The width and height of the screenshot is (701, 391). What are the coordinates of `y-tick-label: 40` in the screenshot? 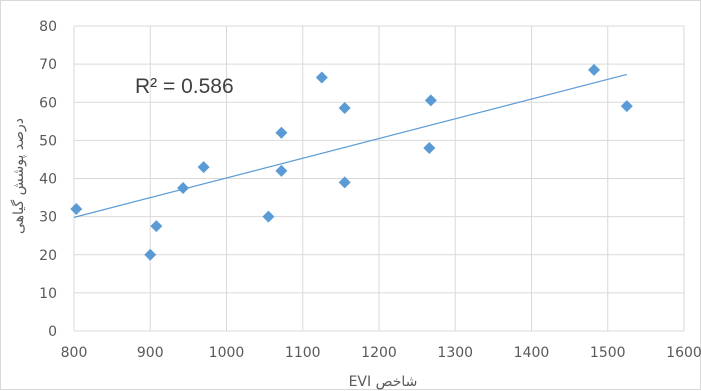 It's located at (48, 180).